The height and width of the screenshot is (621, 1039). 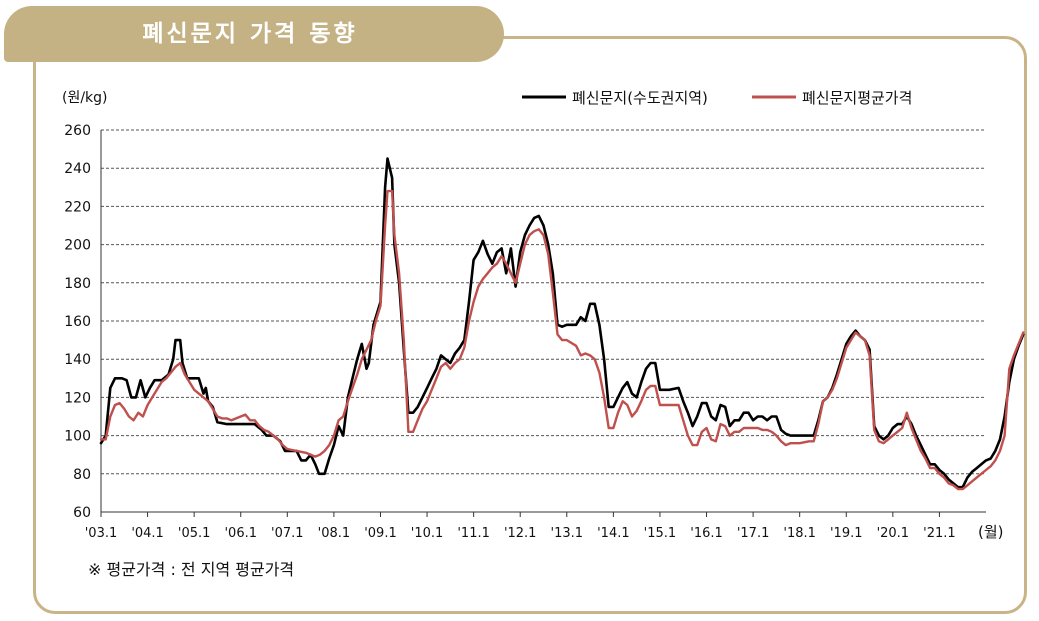 I want to click on chart-legend: 폐신문지(수도권지역) 폐신문지평균가격, so click(x=717, y=98).